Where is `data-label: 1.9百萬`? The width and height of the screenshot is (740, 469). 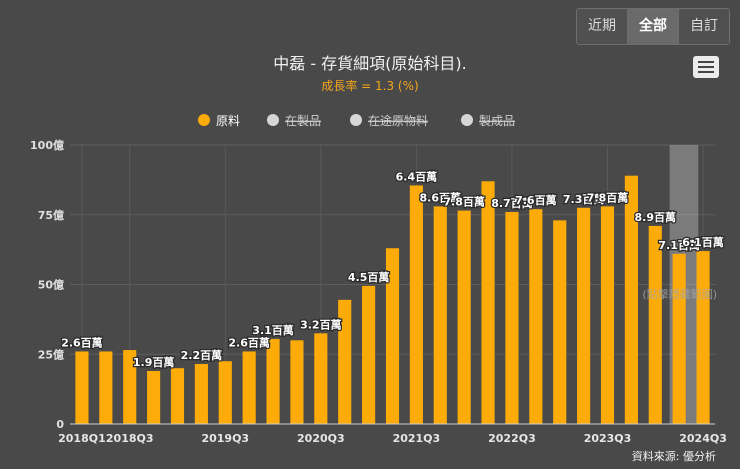
data-label: 1.9百萬 is located at coordinates (154, 362).